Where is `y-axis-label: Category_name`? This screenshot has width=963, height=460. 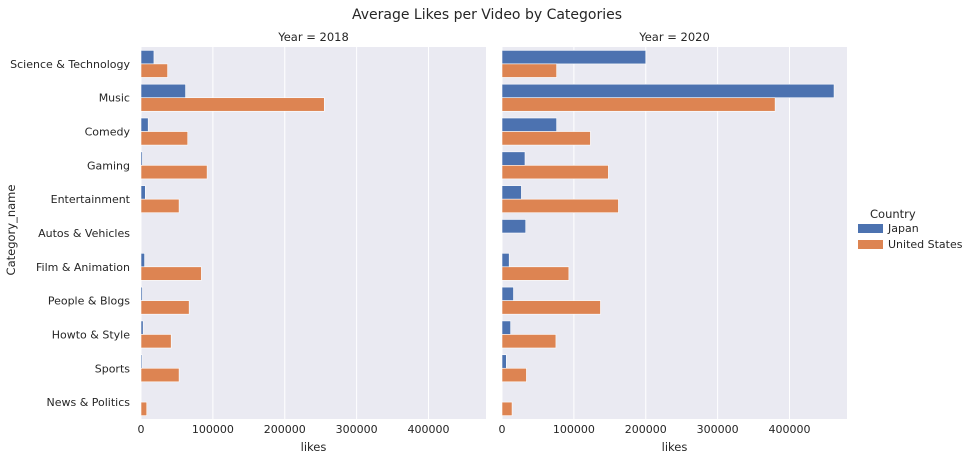
y-axis-label: Category_name is located at coordinates (11, 230).